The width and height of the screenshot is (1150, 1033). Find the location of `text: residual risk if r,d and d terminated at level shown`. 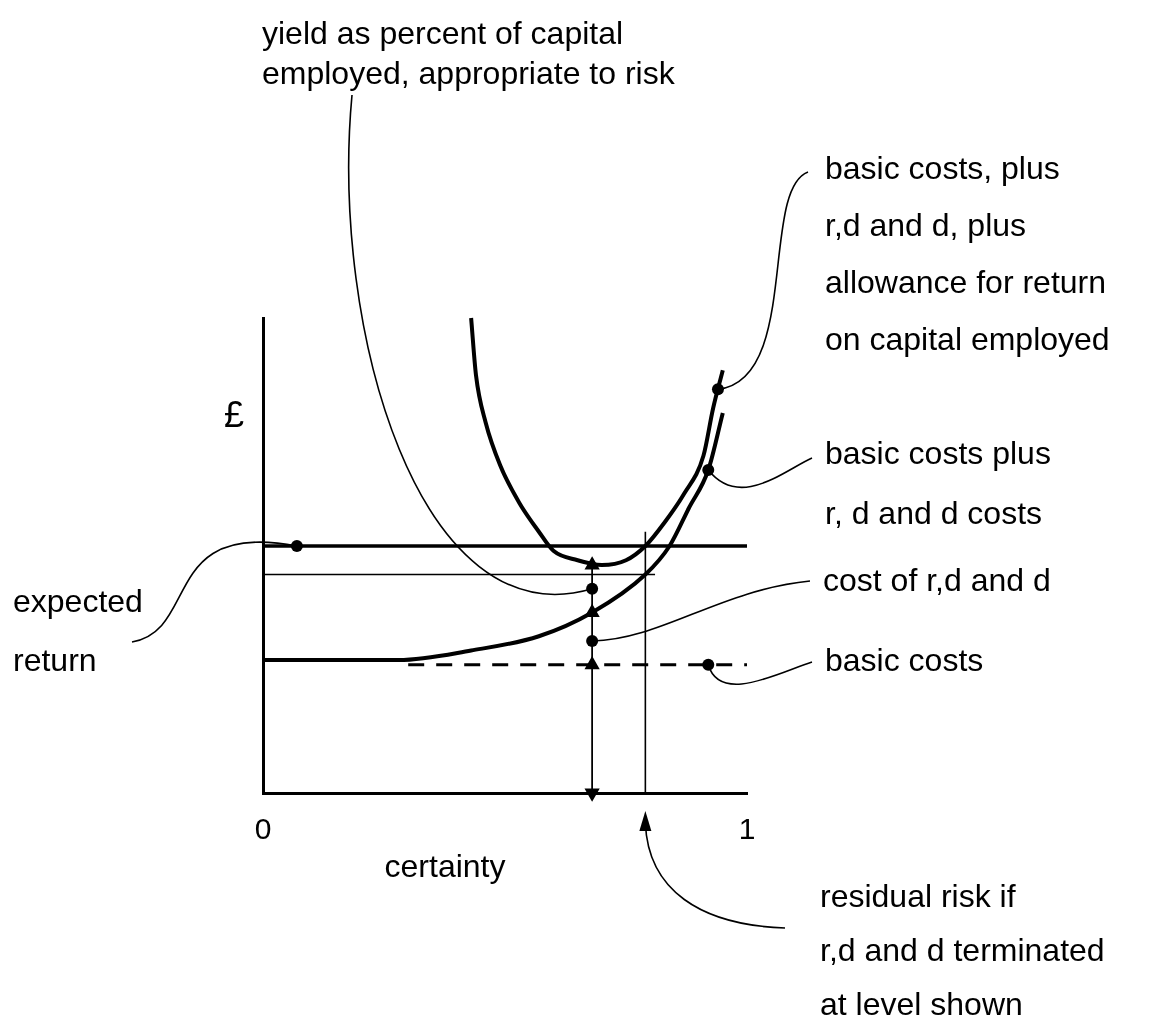

text: residual risk if r,d and d terminated at level shown is located at coordinates (962, 949).